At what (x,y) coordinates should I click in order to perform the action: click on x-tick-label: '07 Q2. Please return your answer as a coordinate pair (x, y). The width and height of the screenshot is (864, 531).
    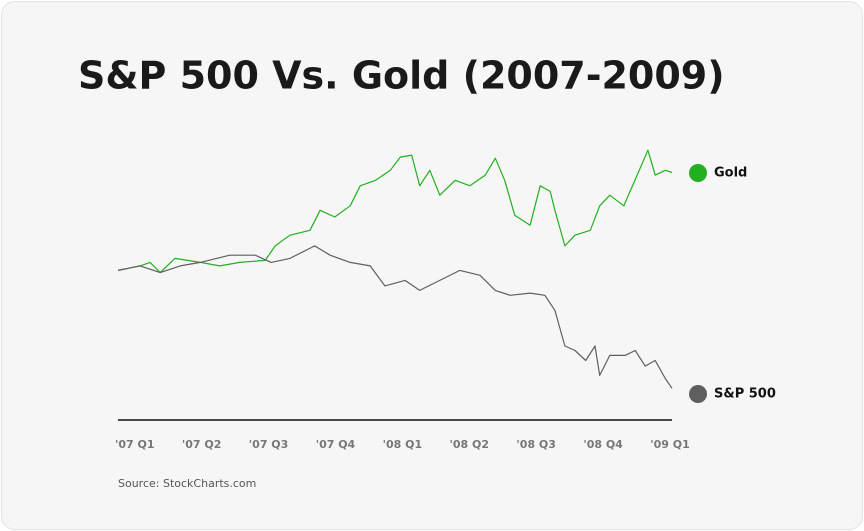
    Looking at the image, I should click on (202, 444).